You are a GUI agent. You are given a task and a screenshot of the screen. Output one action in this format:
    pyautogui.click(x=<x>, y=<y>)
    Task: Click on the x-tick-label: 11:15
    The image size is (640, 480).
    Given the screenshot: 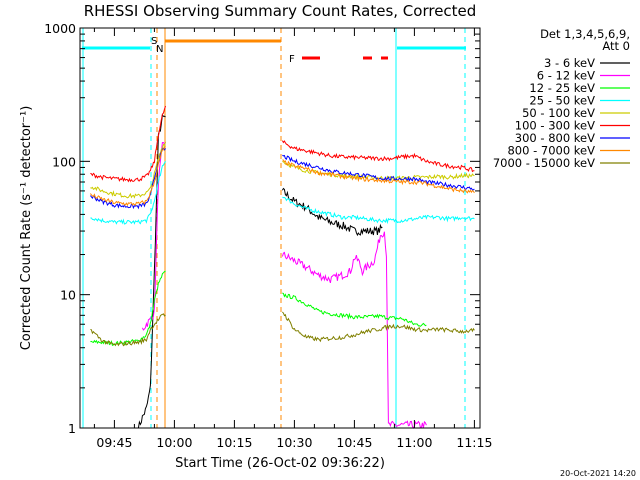 What is the action you would take?
    pyautogui.click(x=474, y=442)
    